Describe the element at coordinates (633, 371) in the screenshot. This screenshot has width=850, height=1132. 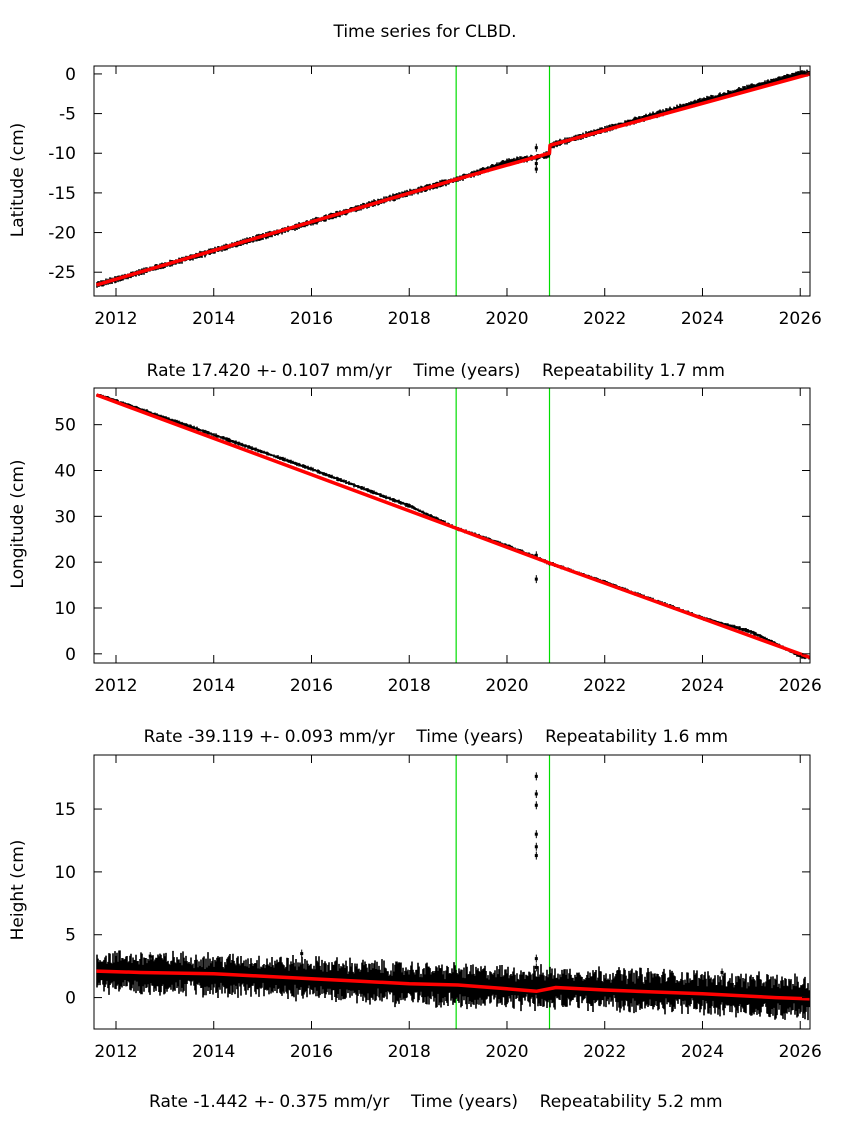
I see `latitude-repeatability: Repeatability 1.7 mm` at that location.